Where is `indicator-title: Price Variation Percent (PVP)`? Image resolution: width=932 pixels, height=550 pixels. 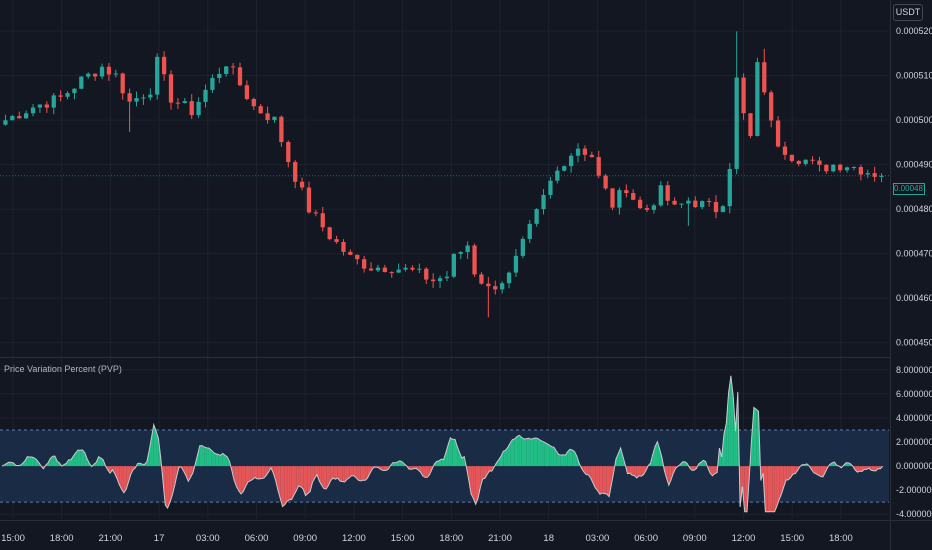 indicator-title: Price Variation Percent (PVP) is located at coordinates (63, 369).